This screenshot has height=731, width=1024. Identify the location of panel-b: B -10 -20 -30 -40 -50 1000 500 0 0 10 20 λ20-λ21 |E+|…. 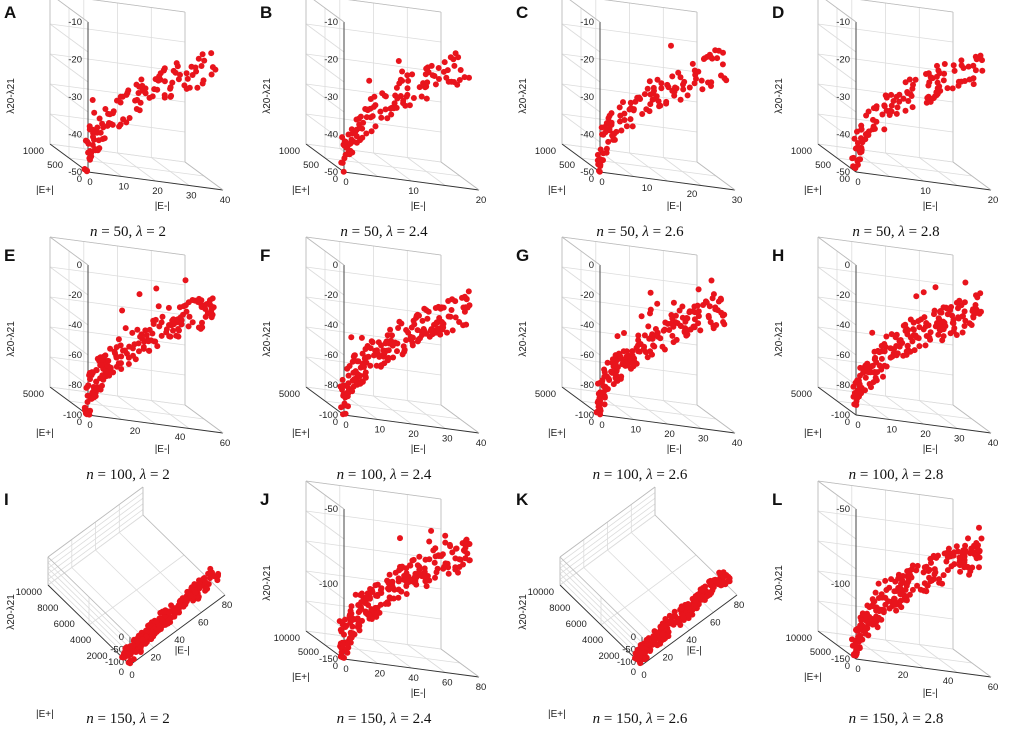
(384, 121).